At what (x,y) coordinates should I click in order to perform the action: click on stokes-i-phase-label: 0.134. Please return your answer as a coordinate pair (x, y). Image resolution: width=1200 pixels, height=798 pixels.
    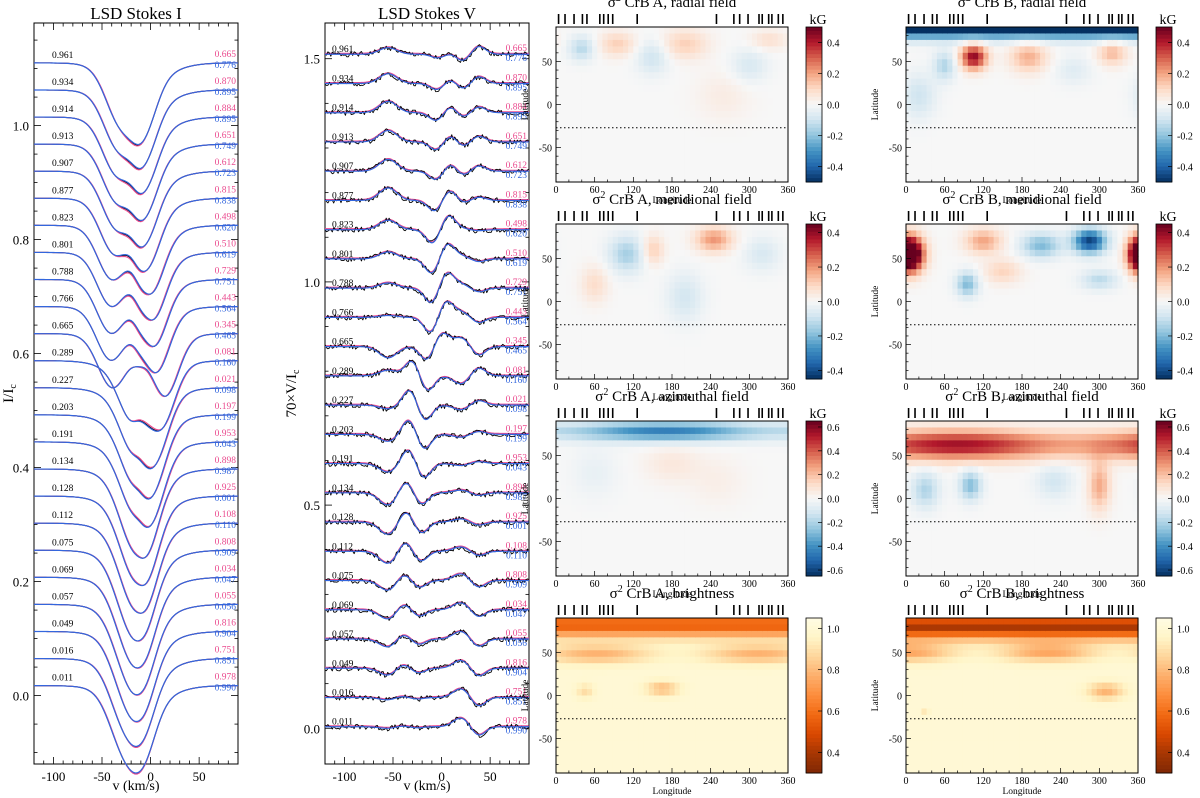
    Looking at the image, I should click on (63, 462).